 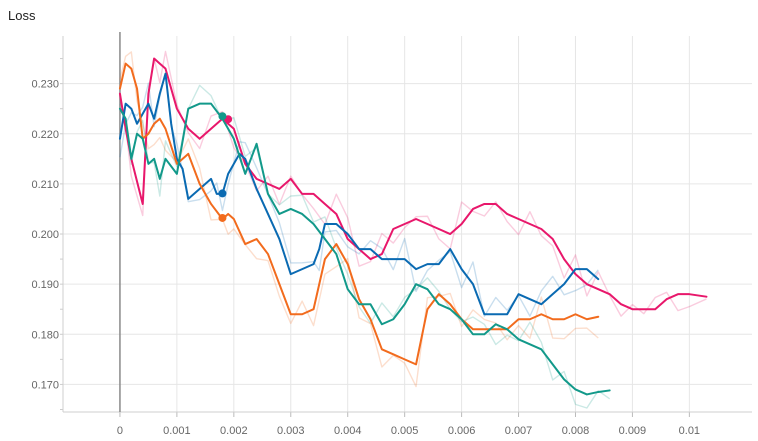 What do you see at coordinates (633, 431) in the screenshot?
I see `x-tick-label: 0.009` at bounding box center [633, 431].